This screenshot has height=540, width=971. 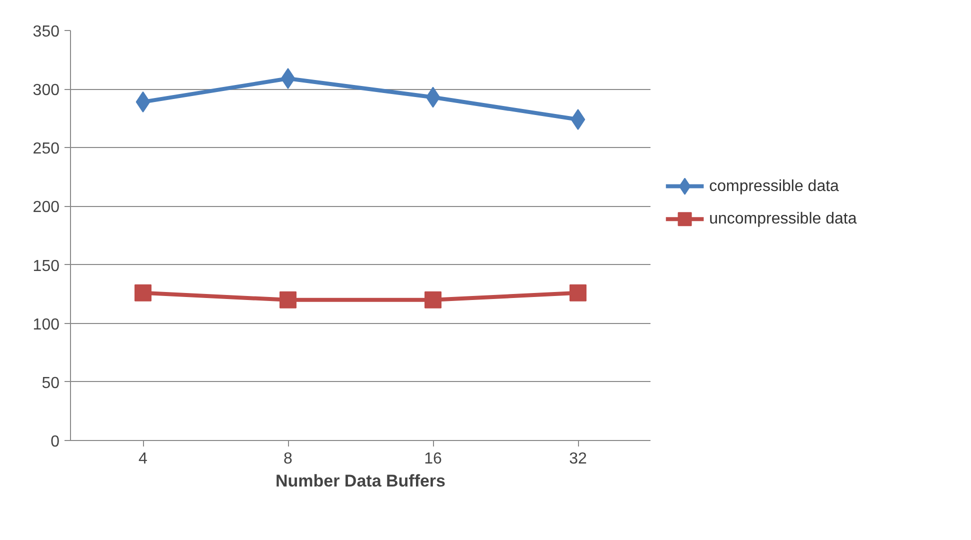 What do you see at coordinates (578, 459) in the screenshot?
I see `x-tick-label: 32` at bounding box center [578, 459].